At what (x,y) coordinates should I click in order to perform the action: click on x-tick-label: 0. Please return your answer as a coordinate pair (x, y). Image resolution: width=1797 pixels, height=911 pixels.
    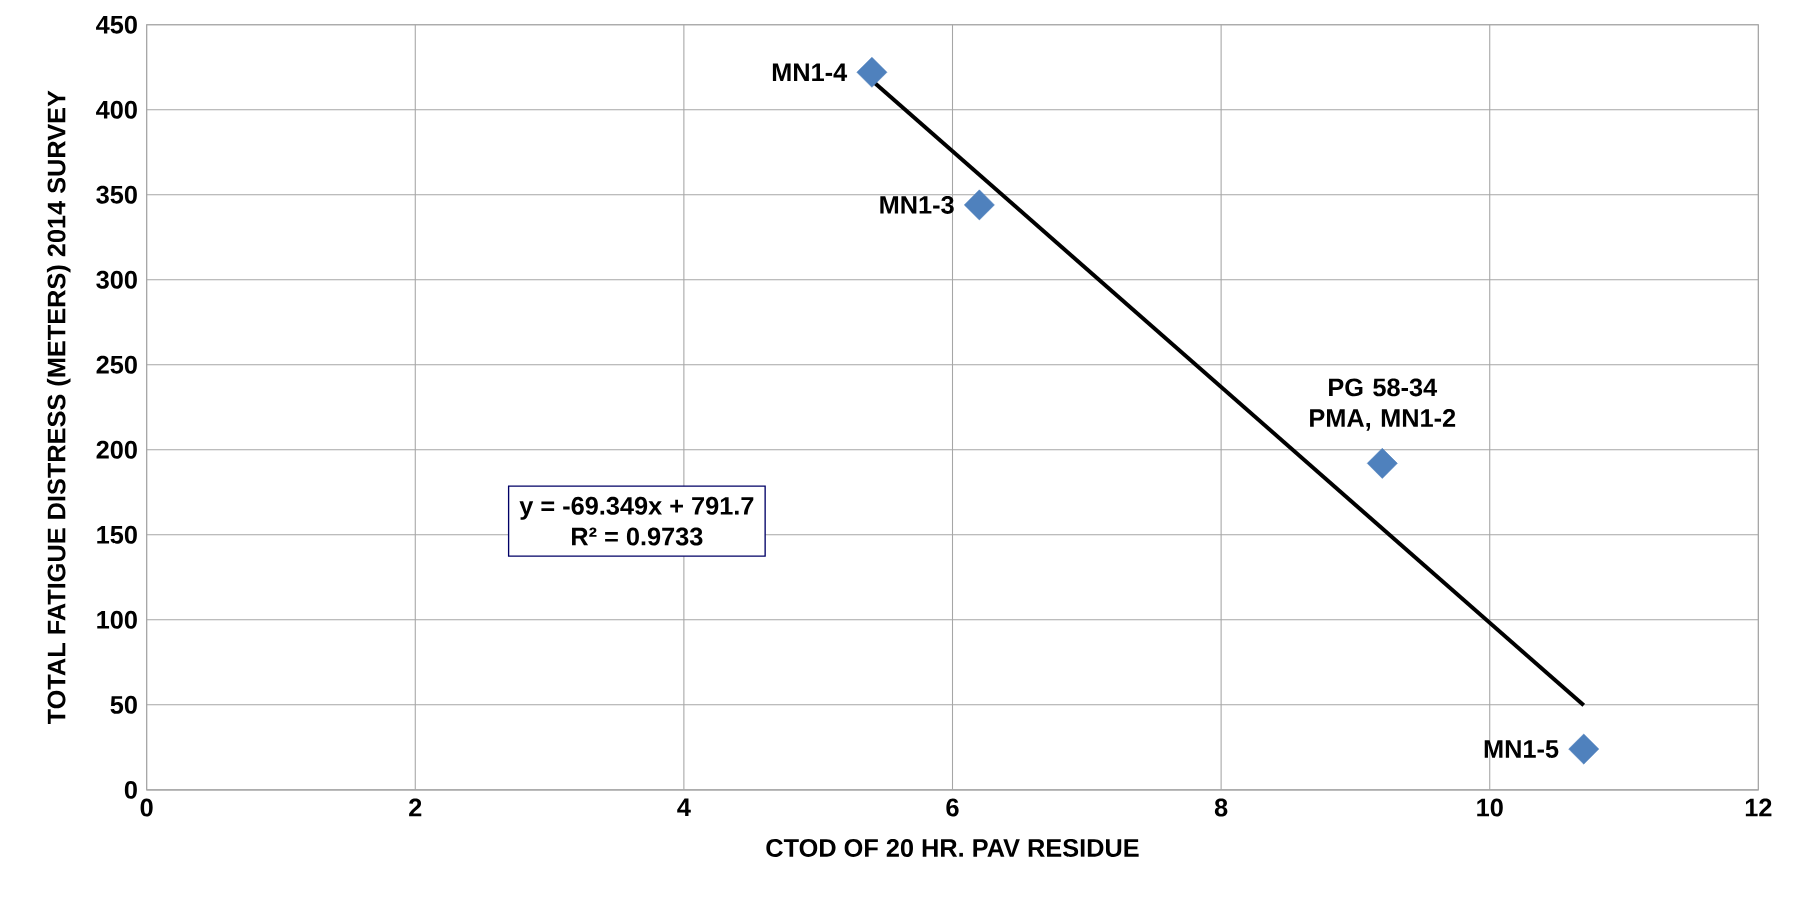
    Looking at the image, I should click on (146, 807).